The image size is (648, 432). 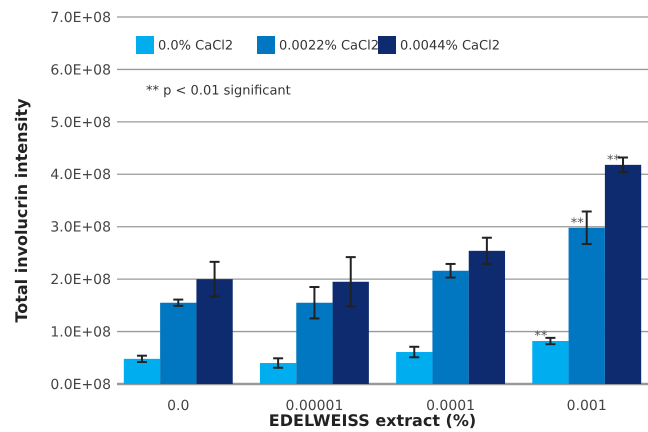 I want to click on y-tick-label: 6.0E+08, so click(x=80, y=70).